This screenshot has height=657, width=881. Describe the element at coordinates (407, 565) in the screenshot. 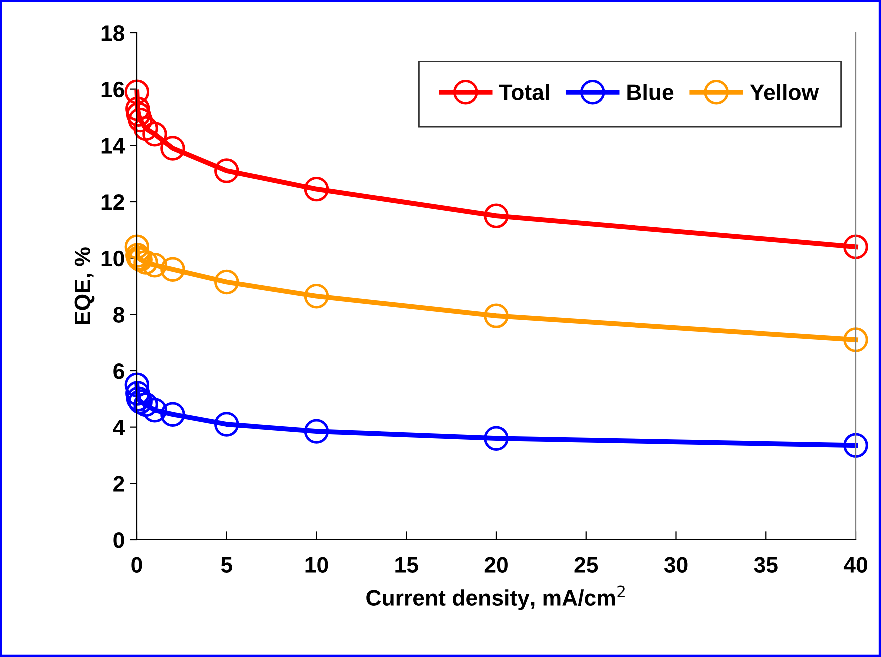

I see `x-tick-label: 15` at that location.